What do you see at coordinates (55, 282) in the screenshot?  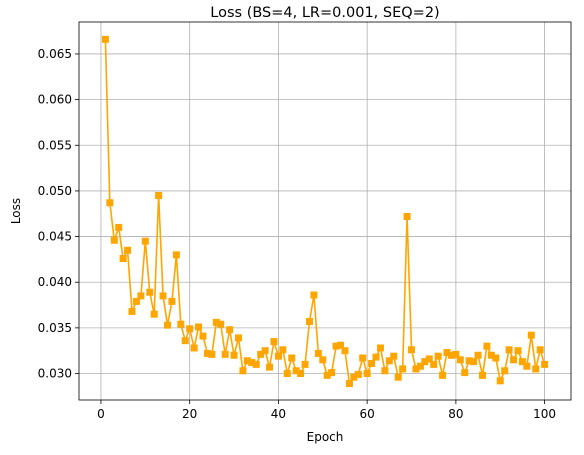 I see `y-tick-label: 0.040` at bounding box center [55, 282].